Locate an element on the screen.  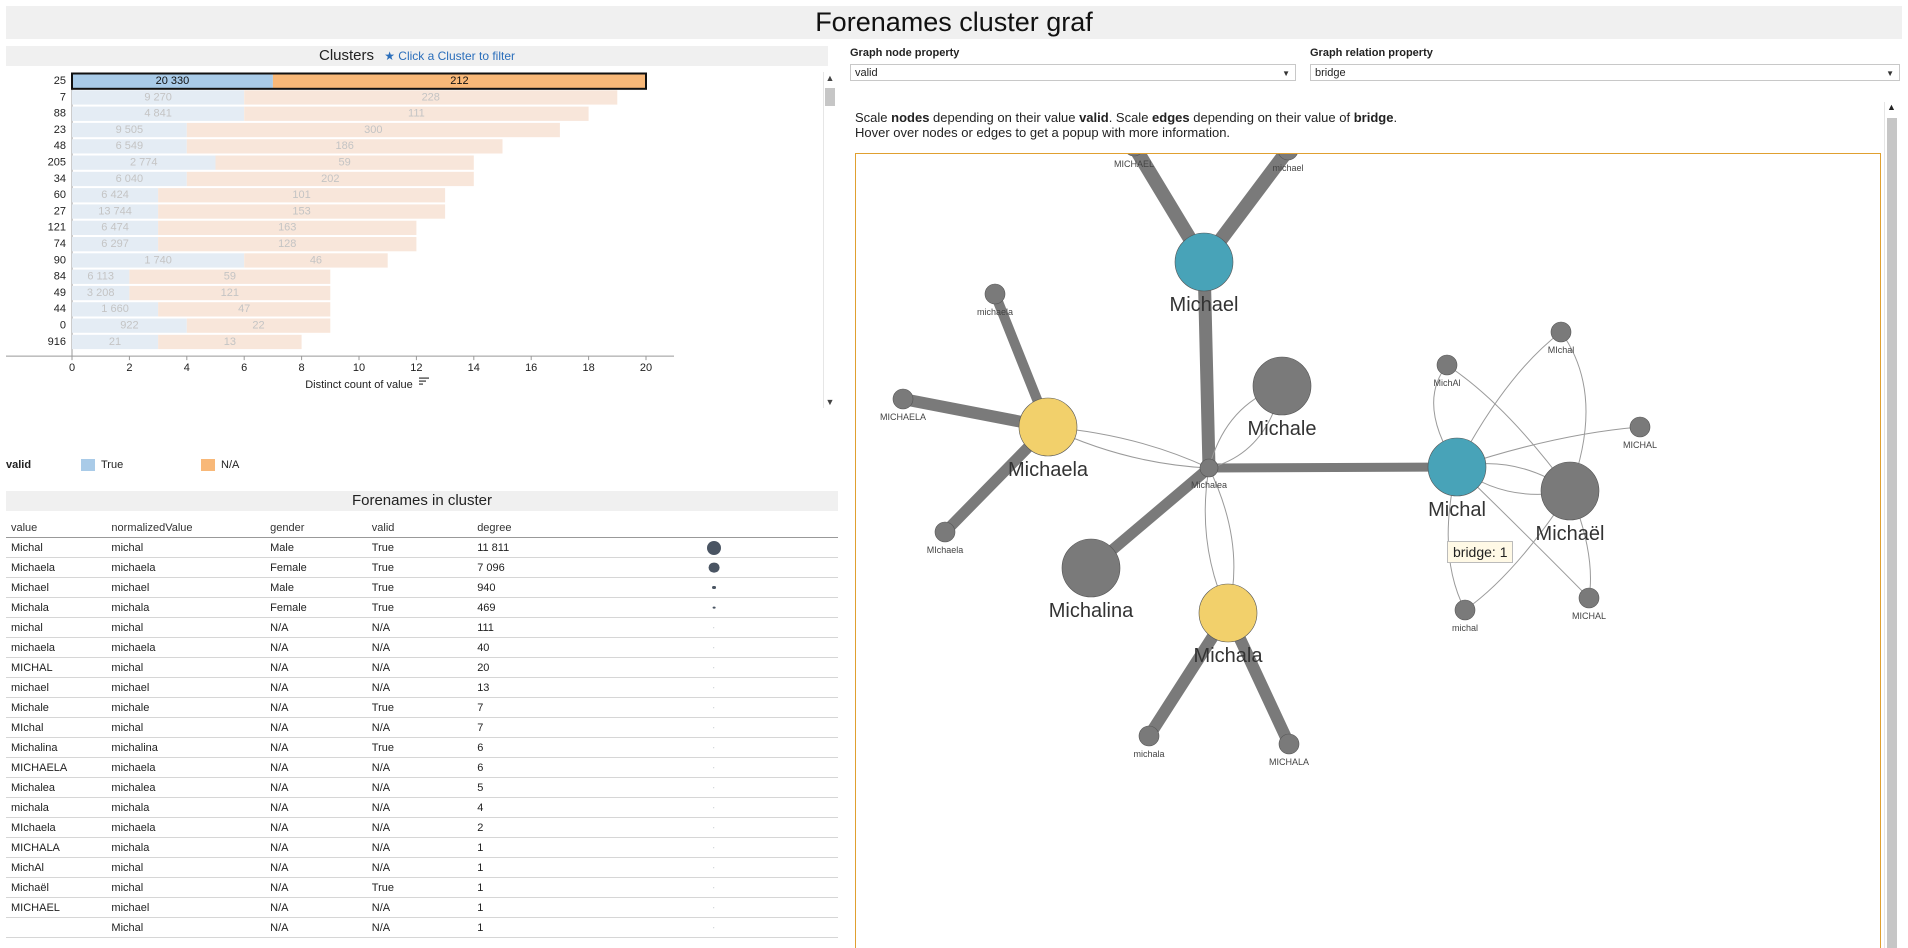
table-row: michal michal N/A N/A 111 is located at coordinates (422, 627).